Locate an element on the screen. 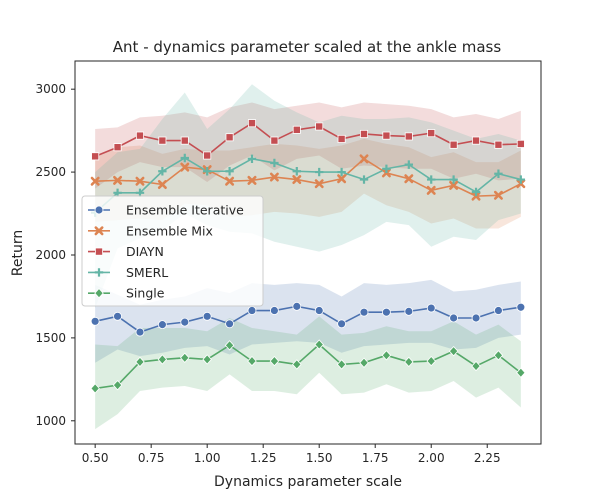 The width and height of the screenshot is (600, 500). markers-diayn is located at coordinates (308, 140).